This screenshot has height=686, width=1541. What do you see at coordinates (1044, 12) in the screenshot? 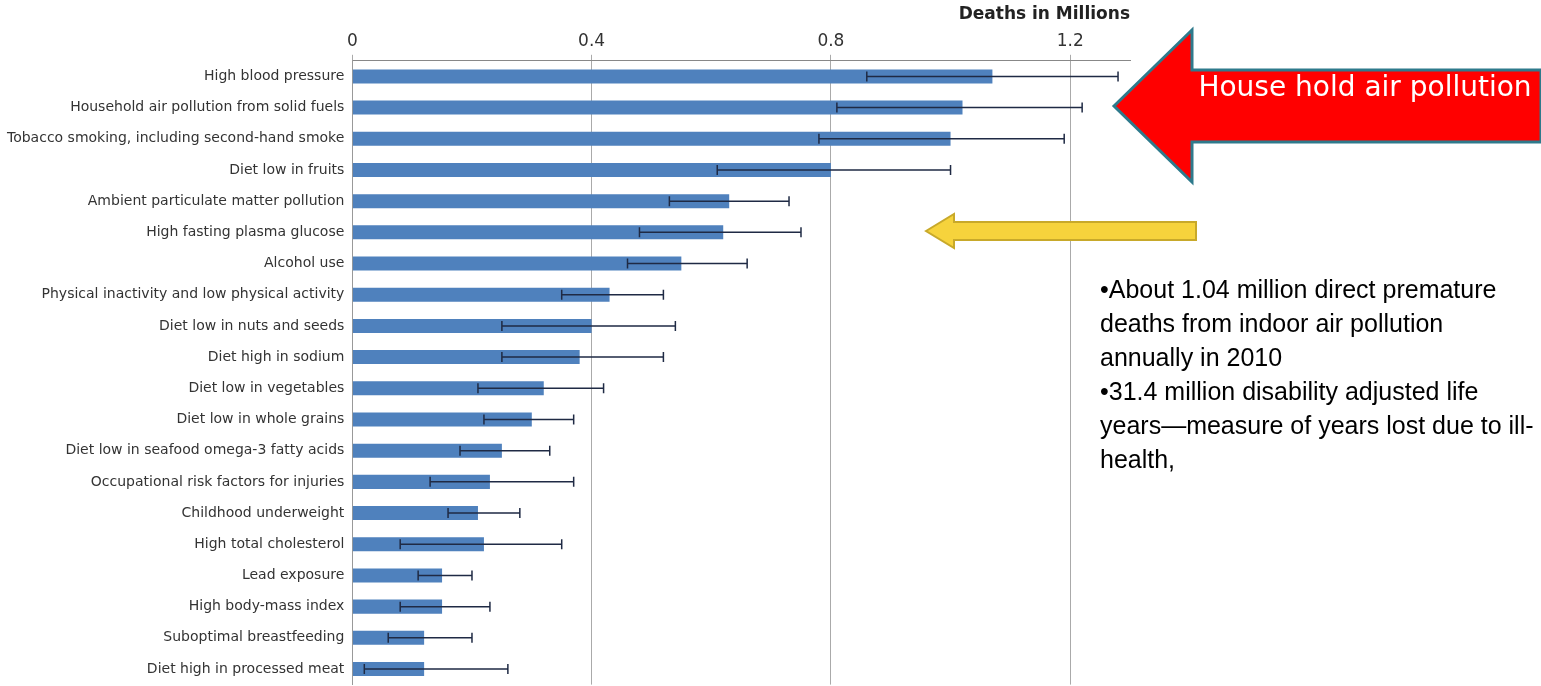
I see `chart-title: Deaths in Millions` at bounding box center [1044, 12].